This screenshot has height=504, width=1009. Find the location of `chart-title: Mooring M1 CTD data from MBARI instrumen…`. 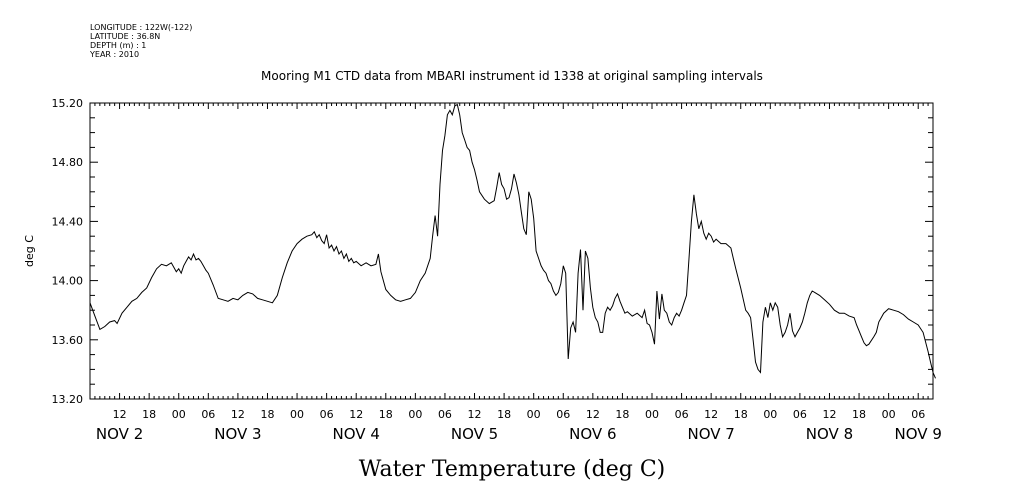

chart-title: Mooring M1 CTD data from MBARI instrumen… is located at coordinates (512, 76).